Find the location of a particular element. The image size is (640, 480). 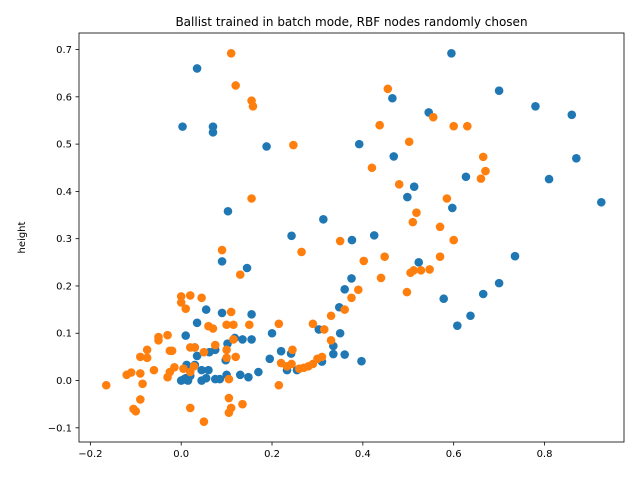

x-tick-label: 0.0 is located at coordinates (181, 454).